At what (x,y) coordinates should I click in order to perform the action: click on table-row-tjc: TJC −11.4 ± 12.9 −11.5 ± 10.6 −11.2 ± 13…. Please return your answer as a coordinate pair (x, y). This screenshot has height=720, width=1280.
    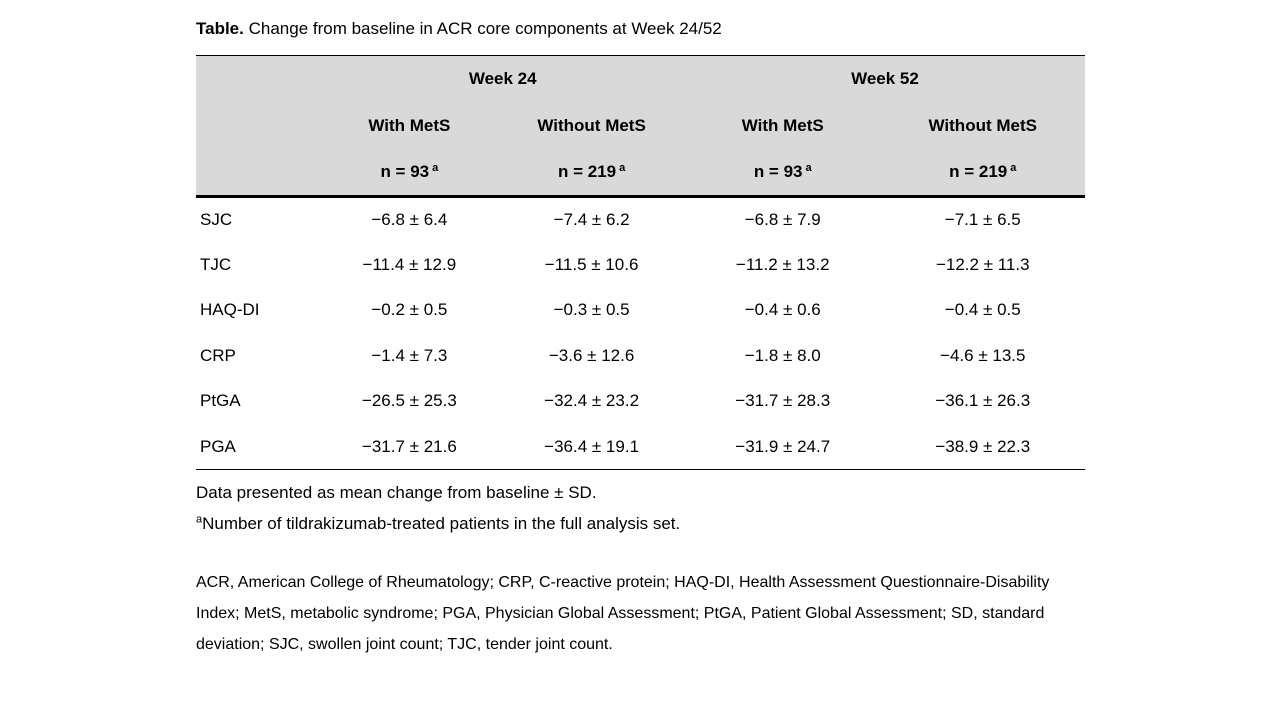
    Looking at the image, I should click on (640, 265).